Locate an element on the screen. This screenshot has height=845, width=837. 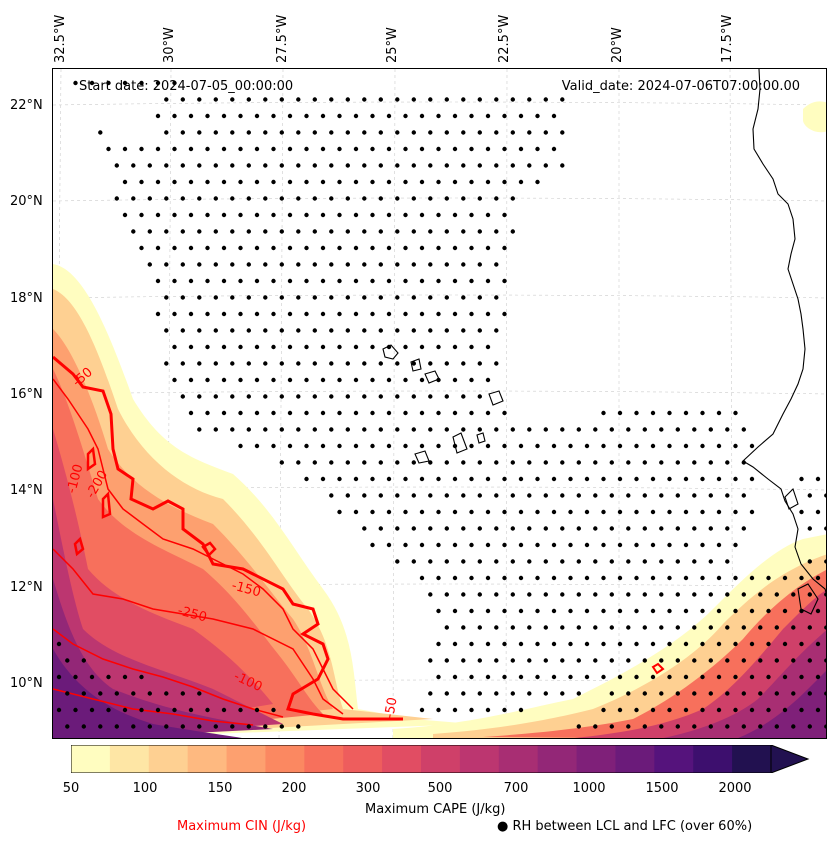
cin-contour-label: -50 is located at coordinates (391, 708).